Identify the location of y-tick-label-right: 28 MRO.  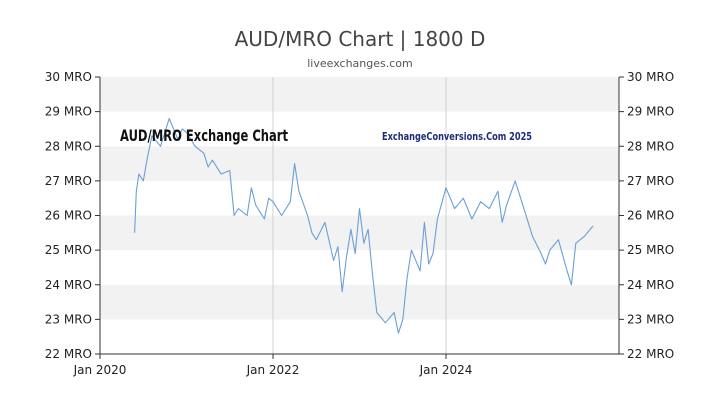
(650, 146).